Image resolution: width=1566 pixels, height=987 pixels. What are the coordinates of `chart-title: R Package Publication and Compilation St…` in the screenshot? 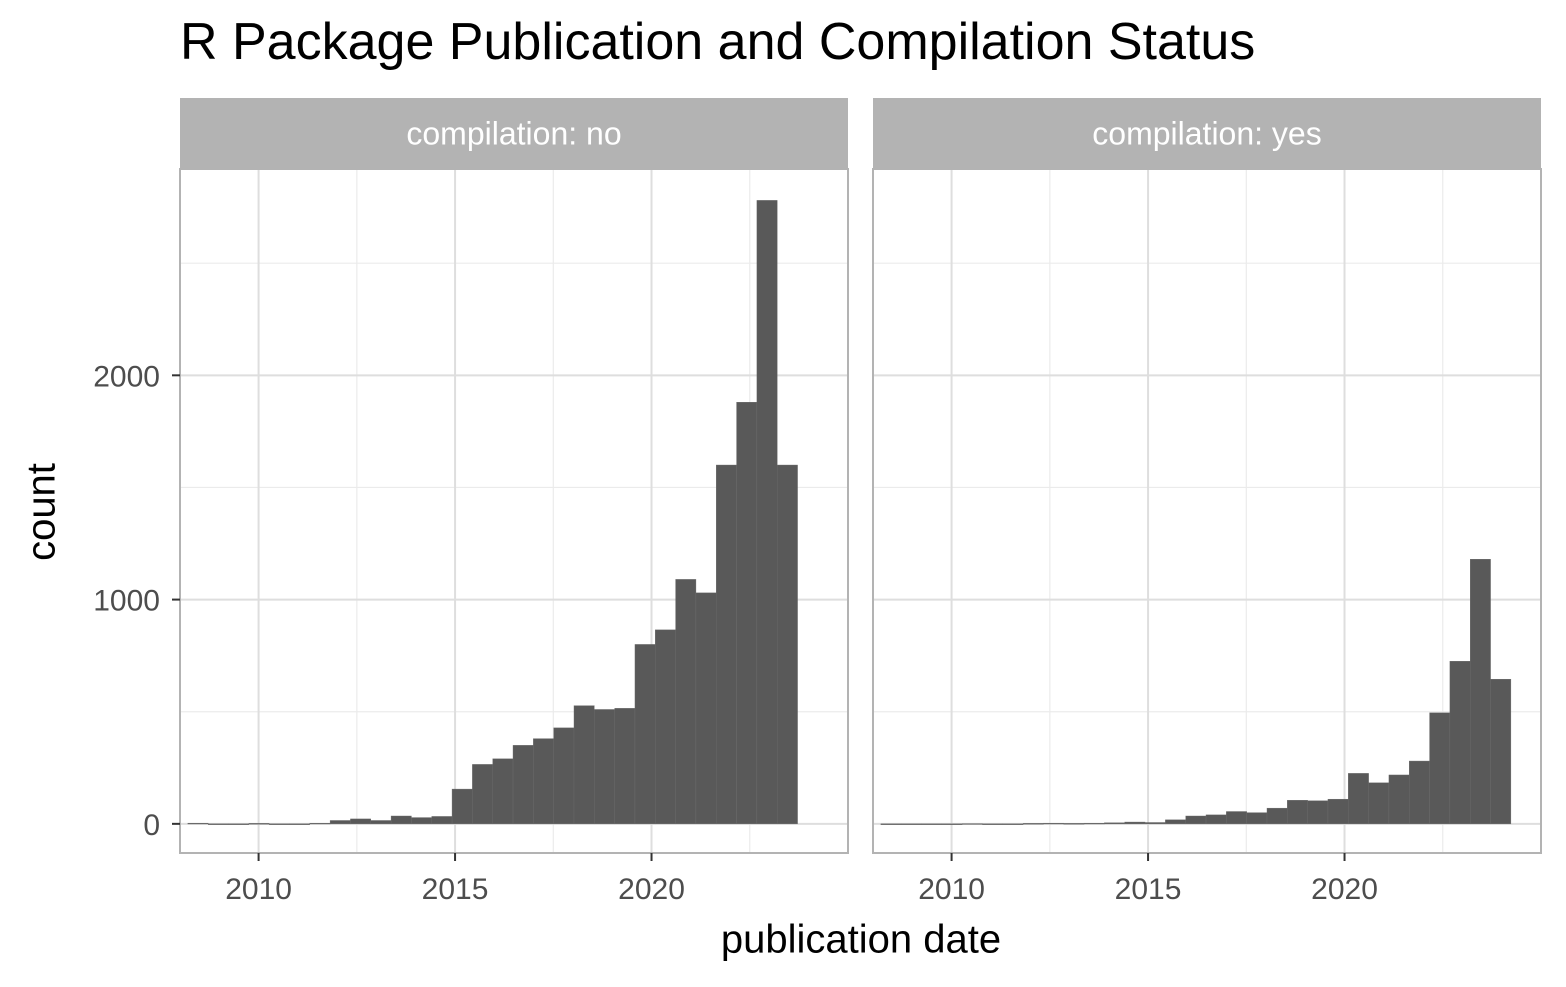 It's located at (718, 42).